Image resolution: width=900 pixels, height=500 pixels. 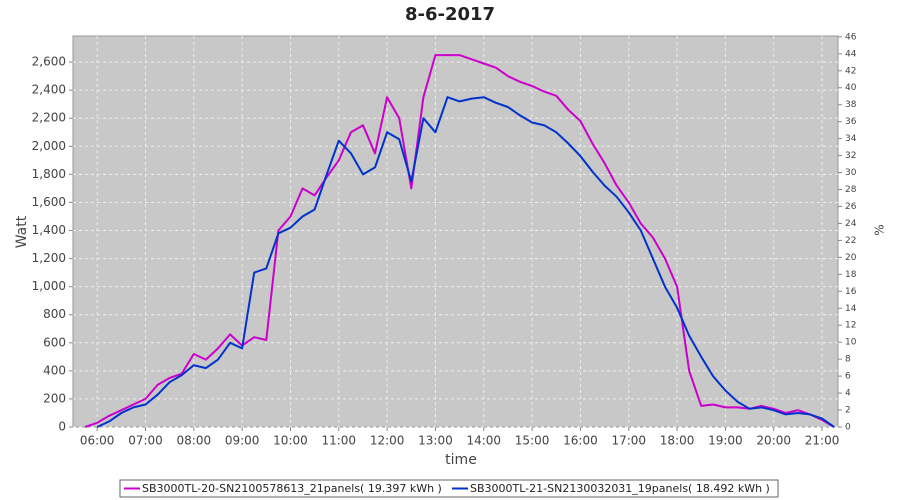 What do you see at coordinates (851, 224) in the screenshot?
I see `y2-tick-label: 24` at bounding box center [851, 224].